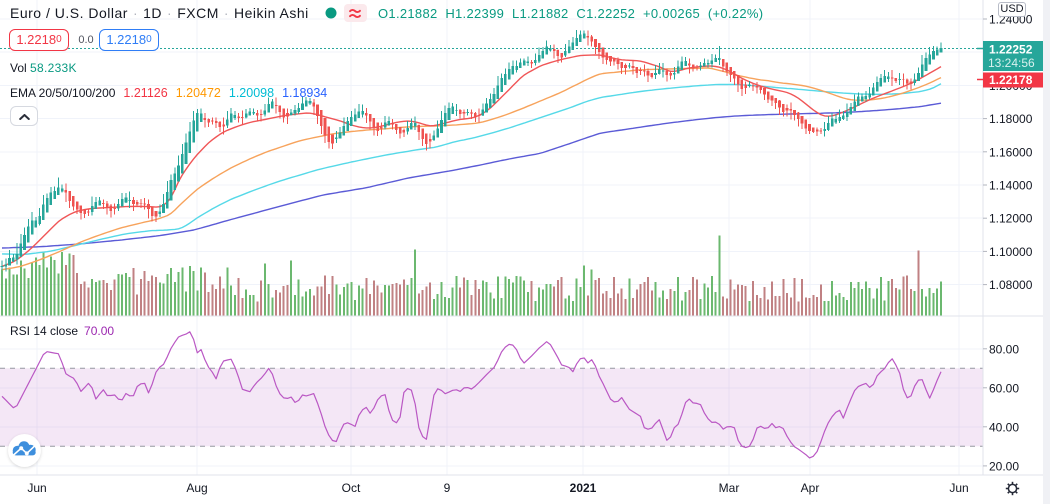 The height and width of the screenshot is (504, 1050). Describe the element at coordinates (810, 488) in the screenshot. I see `svg-text: Apr` at that location.